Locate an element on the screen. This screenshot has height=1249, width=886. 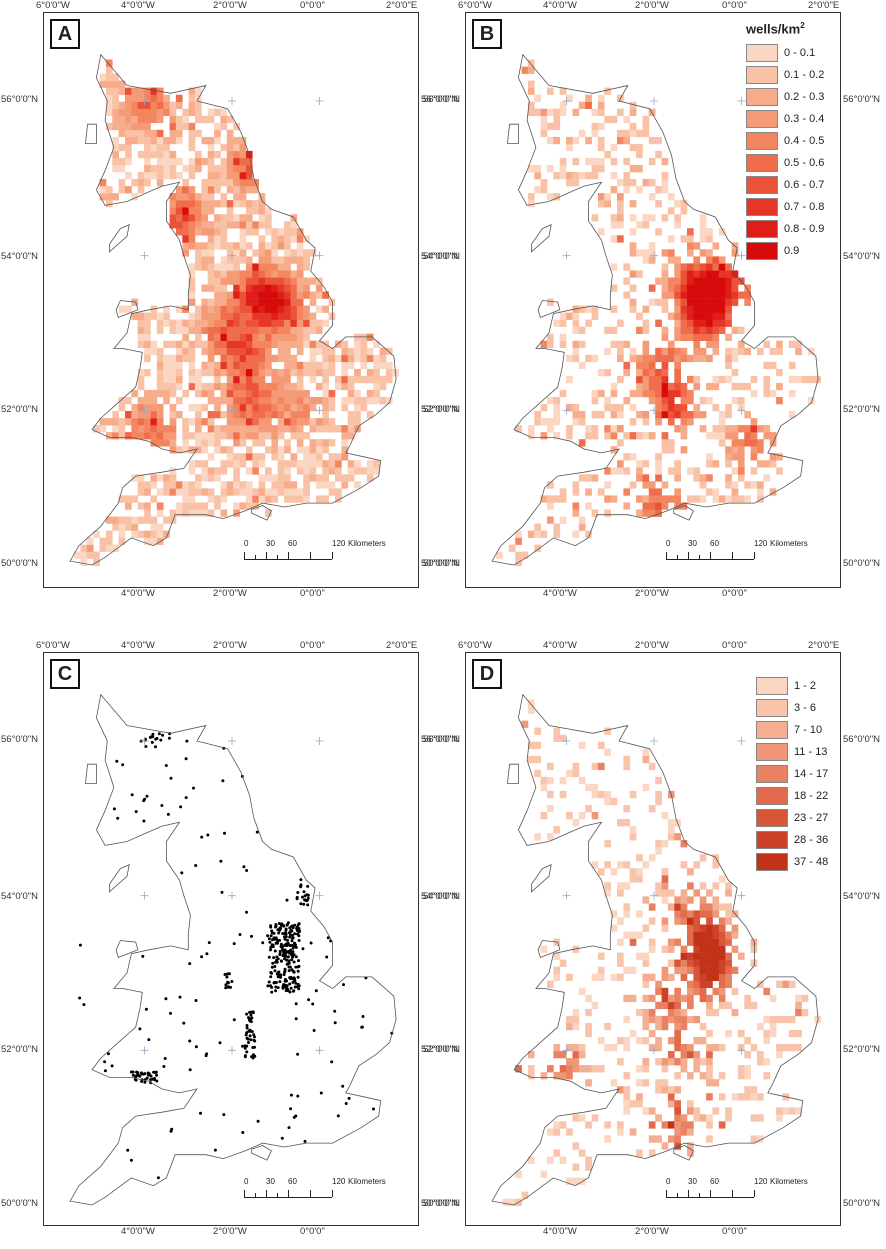
latitude-label: 52°0'0"N is located at coordinates (861, 1049).